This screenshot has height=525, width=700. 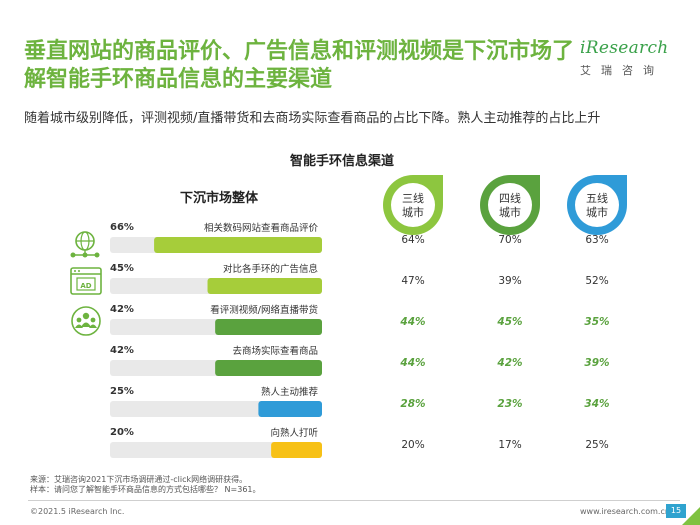 What do you see at coordinates (625, 511) in the screenshot?
I see `website-text: www.iresearch.com.cn` at bounding box center [625, 511].